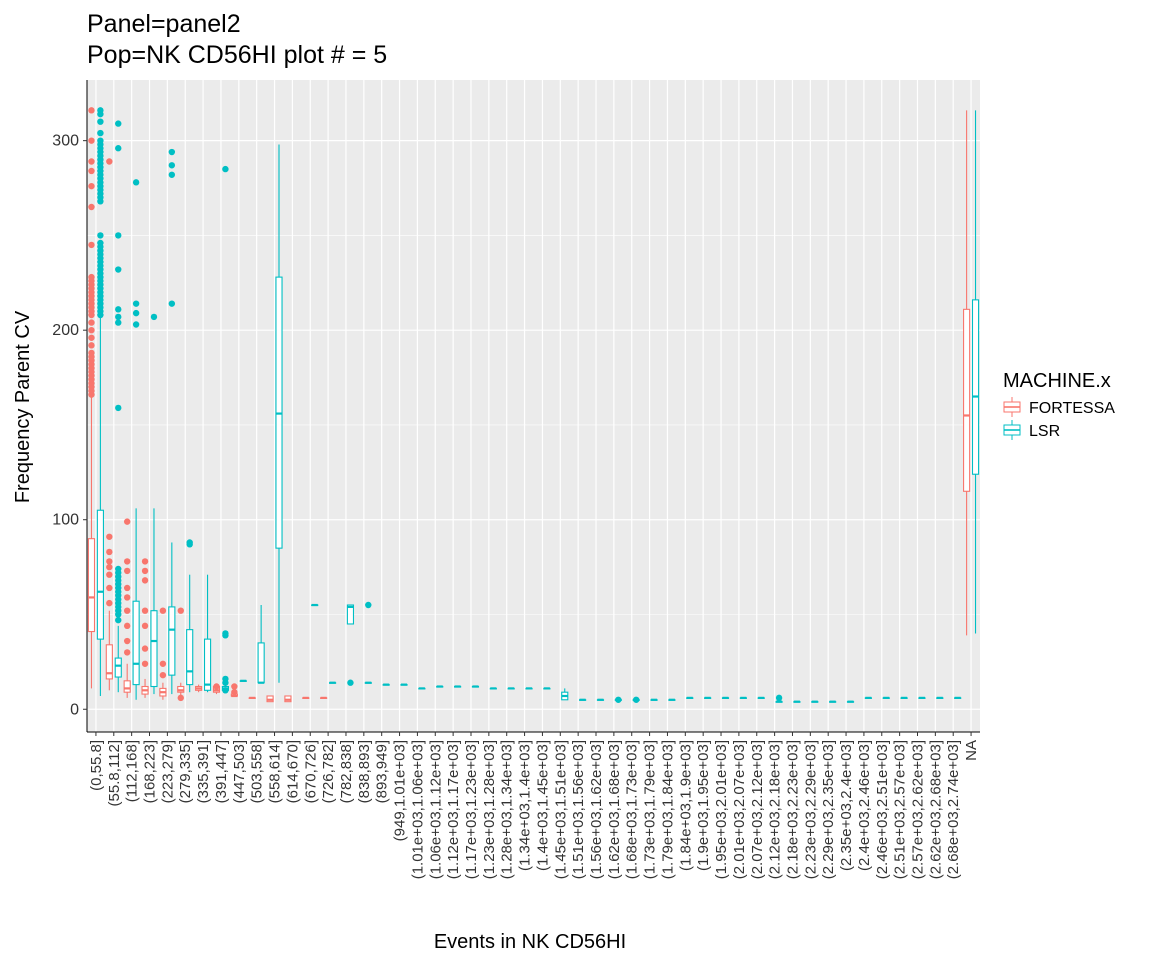 The width and height of the screenshot is (1152, 960). What do you see at coordinates (471, 809) in the screenshot?
I see `x-tick-label: (1.17e+03,1.23e+03]` at bounding box center [471, 809].